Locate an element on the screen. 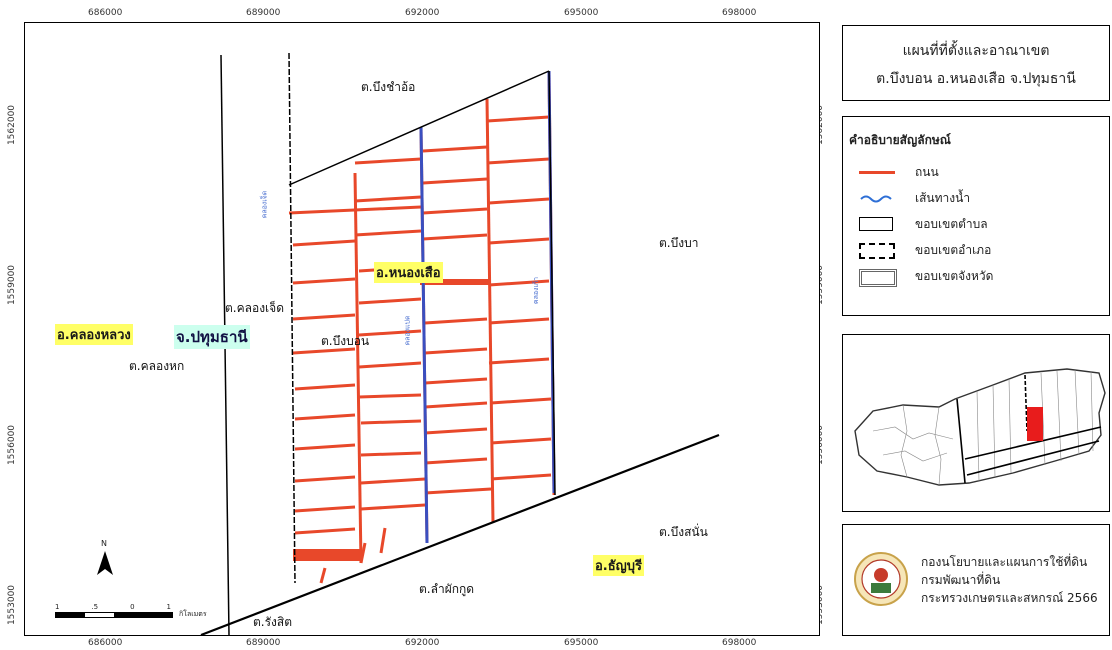 This screenshot has width=1112, height=650. district-boundaries is located at coordinates (1029, 429).